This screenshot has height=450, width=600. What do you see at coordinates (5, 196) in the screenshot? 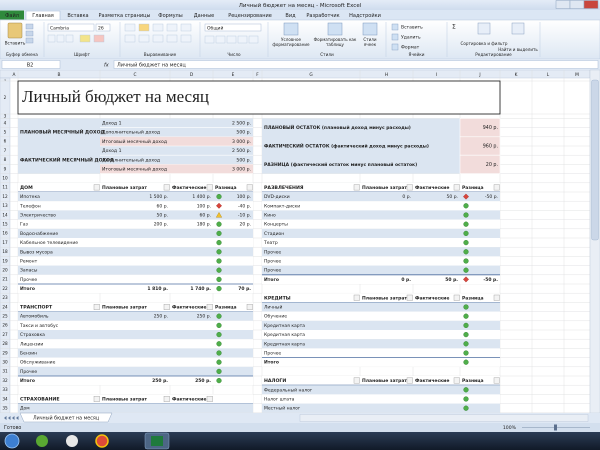
I see `row-header: 12` at bounding box center [5, 196].